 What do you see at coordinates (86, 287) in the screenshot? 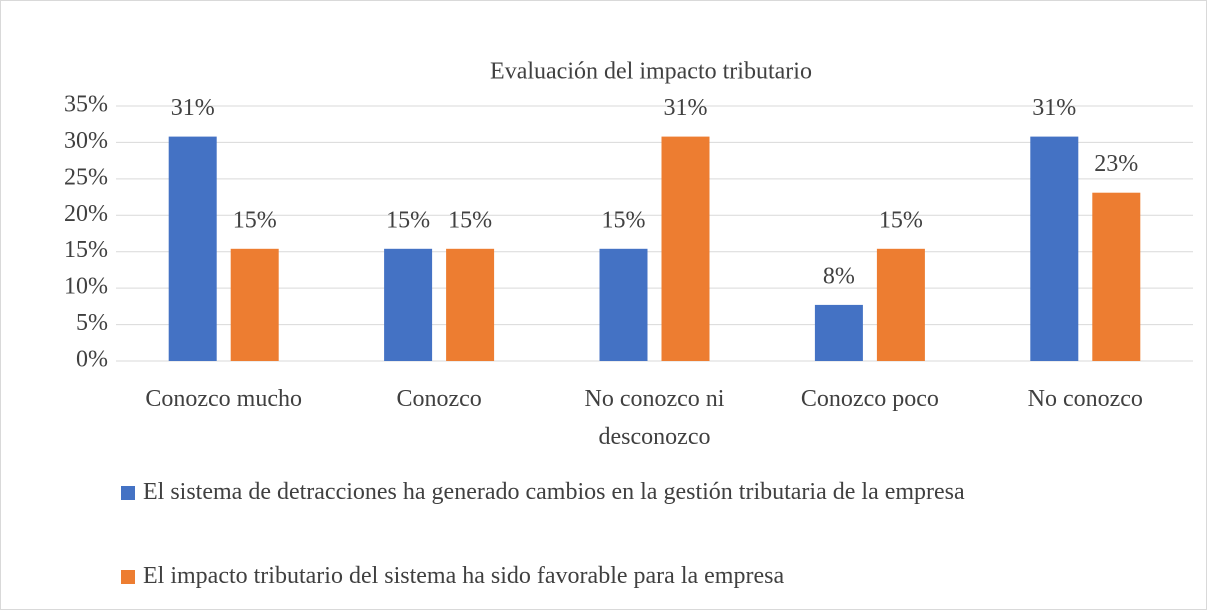
I see `y-tick-label: 10%` at bounding box center [86, 287].